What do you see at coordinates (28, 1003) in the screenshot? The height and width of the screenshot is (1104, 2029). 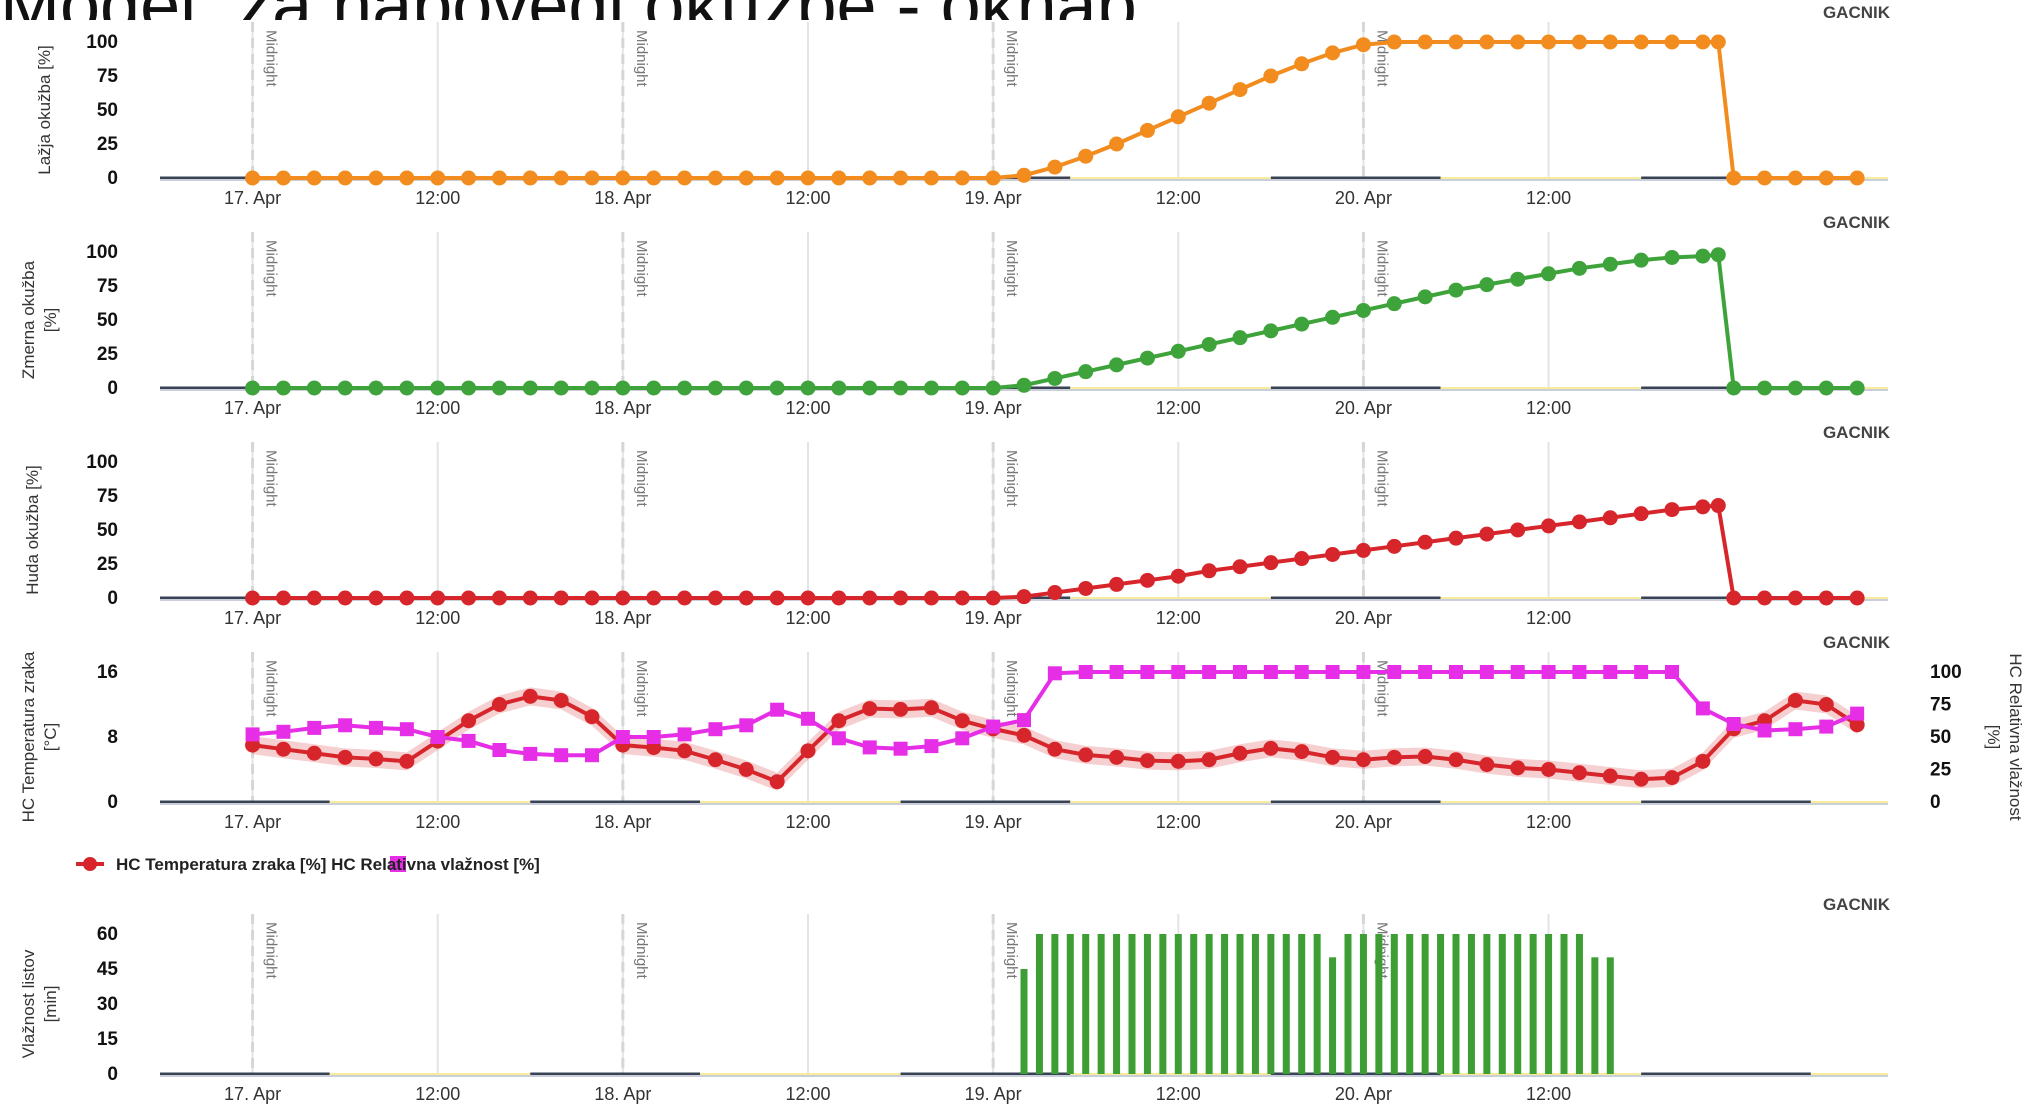 I see `y-axis-title: Vlažnost listov` at bounding box center [28, 1003].